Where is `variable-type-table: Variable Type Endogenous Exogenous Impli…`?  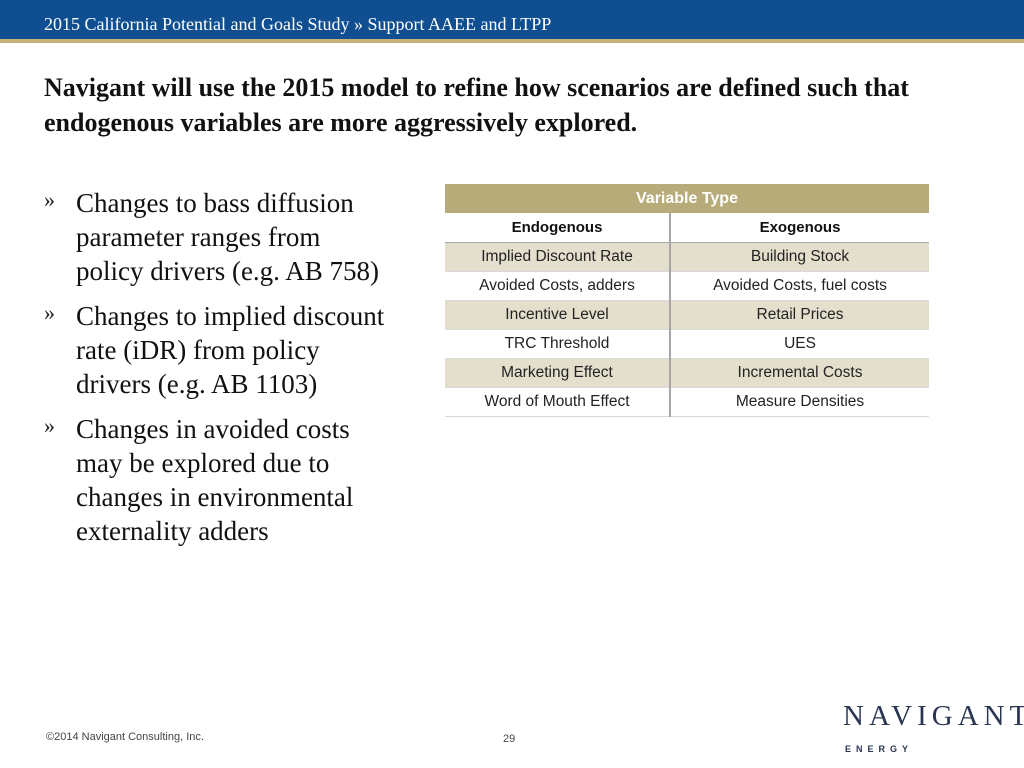
variable-type-table: Variable Type Endogenous Exogenous Impli… is located at coordinates (687, 300).